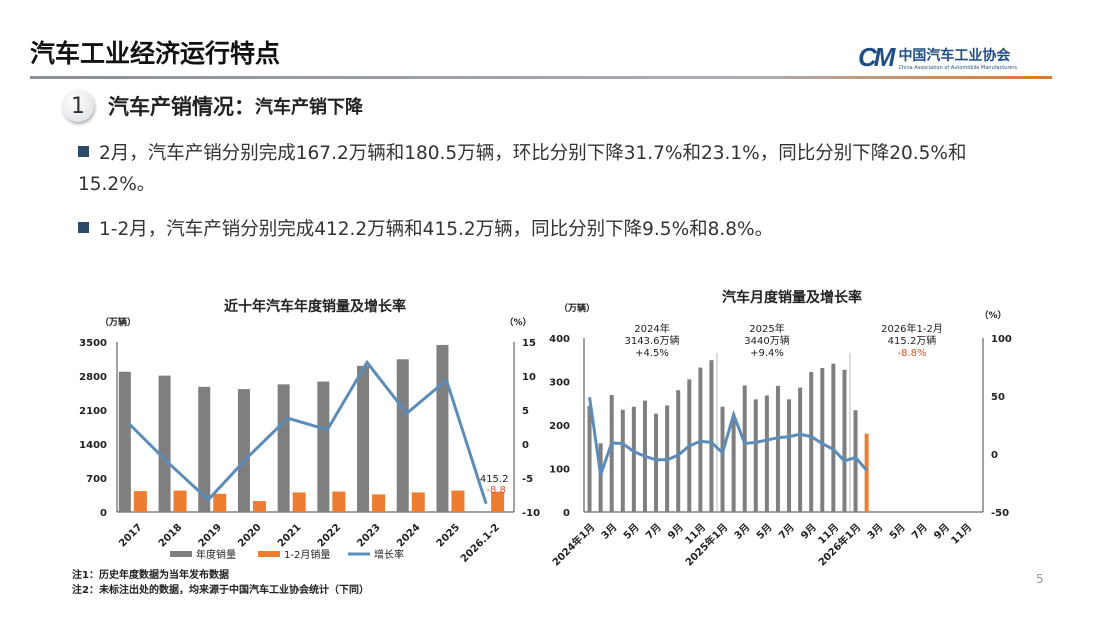 The height and width of the screenshot is (630, 1097). I want to click on chart1-legend-label: 1-2月销量, so click(307, 554).